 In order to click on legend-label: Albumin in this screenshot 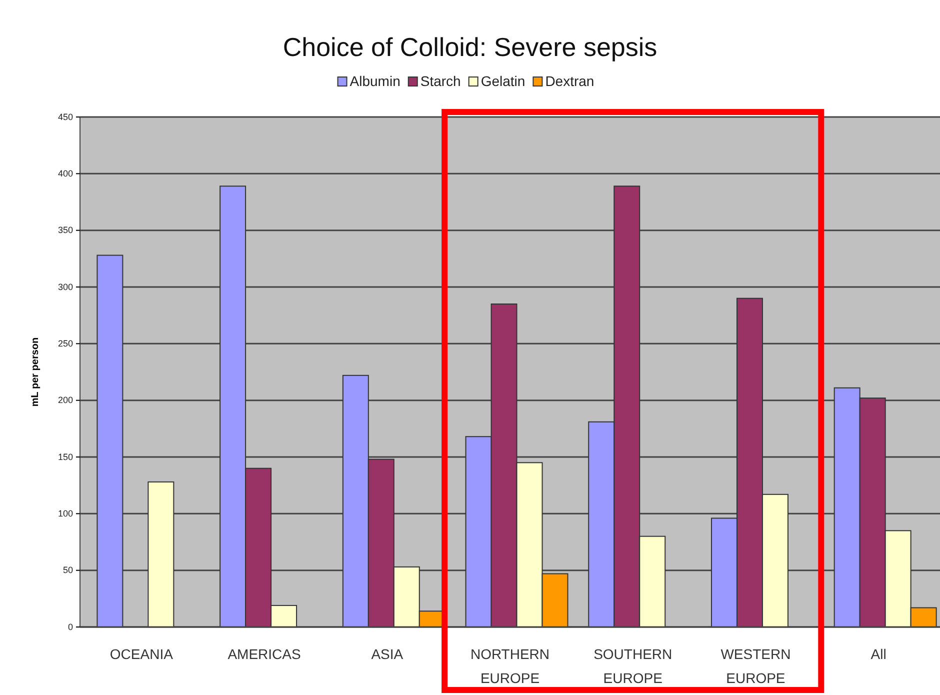, I will do `click(375, 81)`.